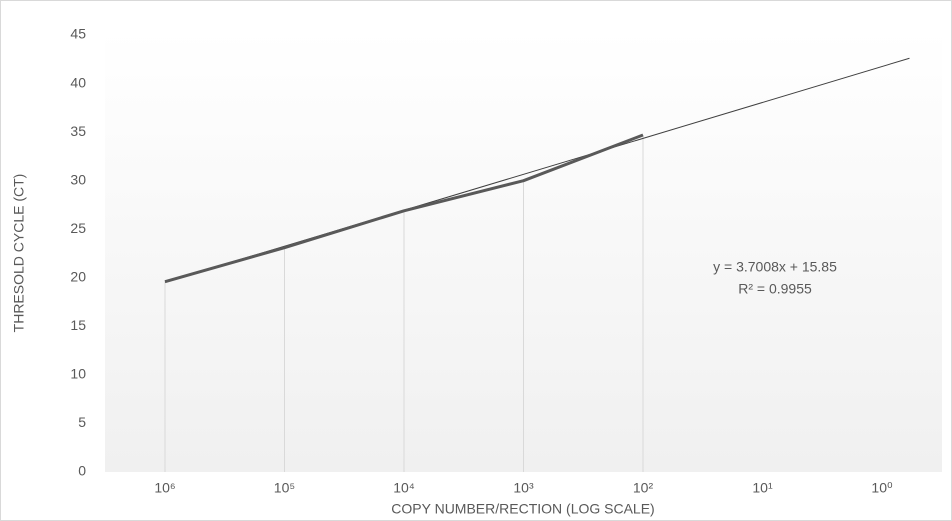  Describe the element at coordinates (523, 488) in the screenshot. I see `x-tick-label: 10³` at that location.